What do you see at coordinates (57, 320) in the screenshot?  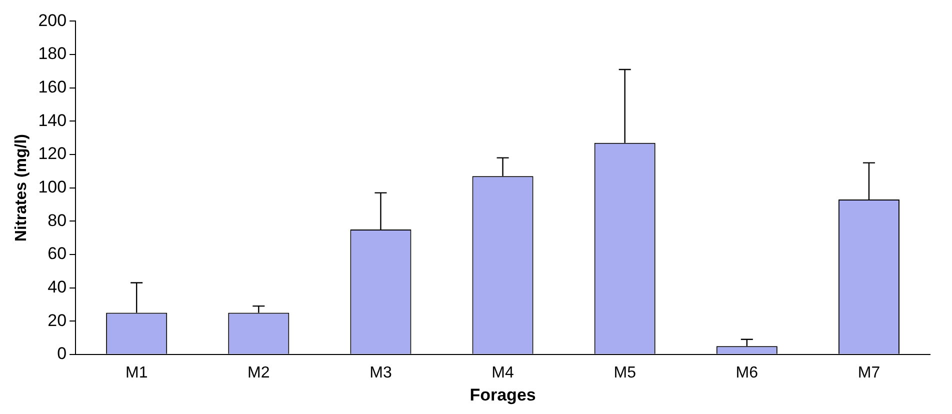 I see `y-tick-label: 20` at bounding box center [57, 320].